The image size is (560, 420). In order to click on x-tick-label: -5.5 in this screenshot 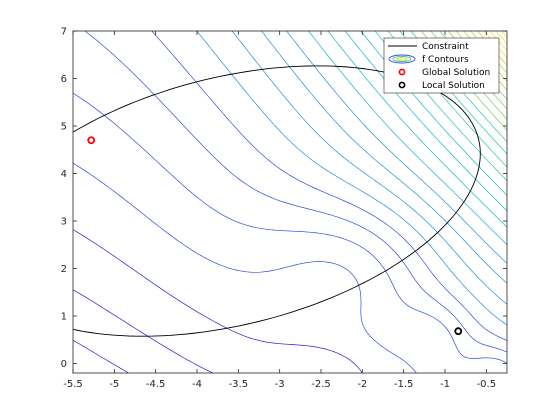, I will do `click(73, 384)`.